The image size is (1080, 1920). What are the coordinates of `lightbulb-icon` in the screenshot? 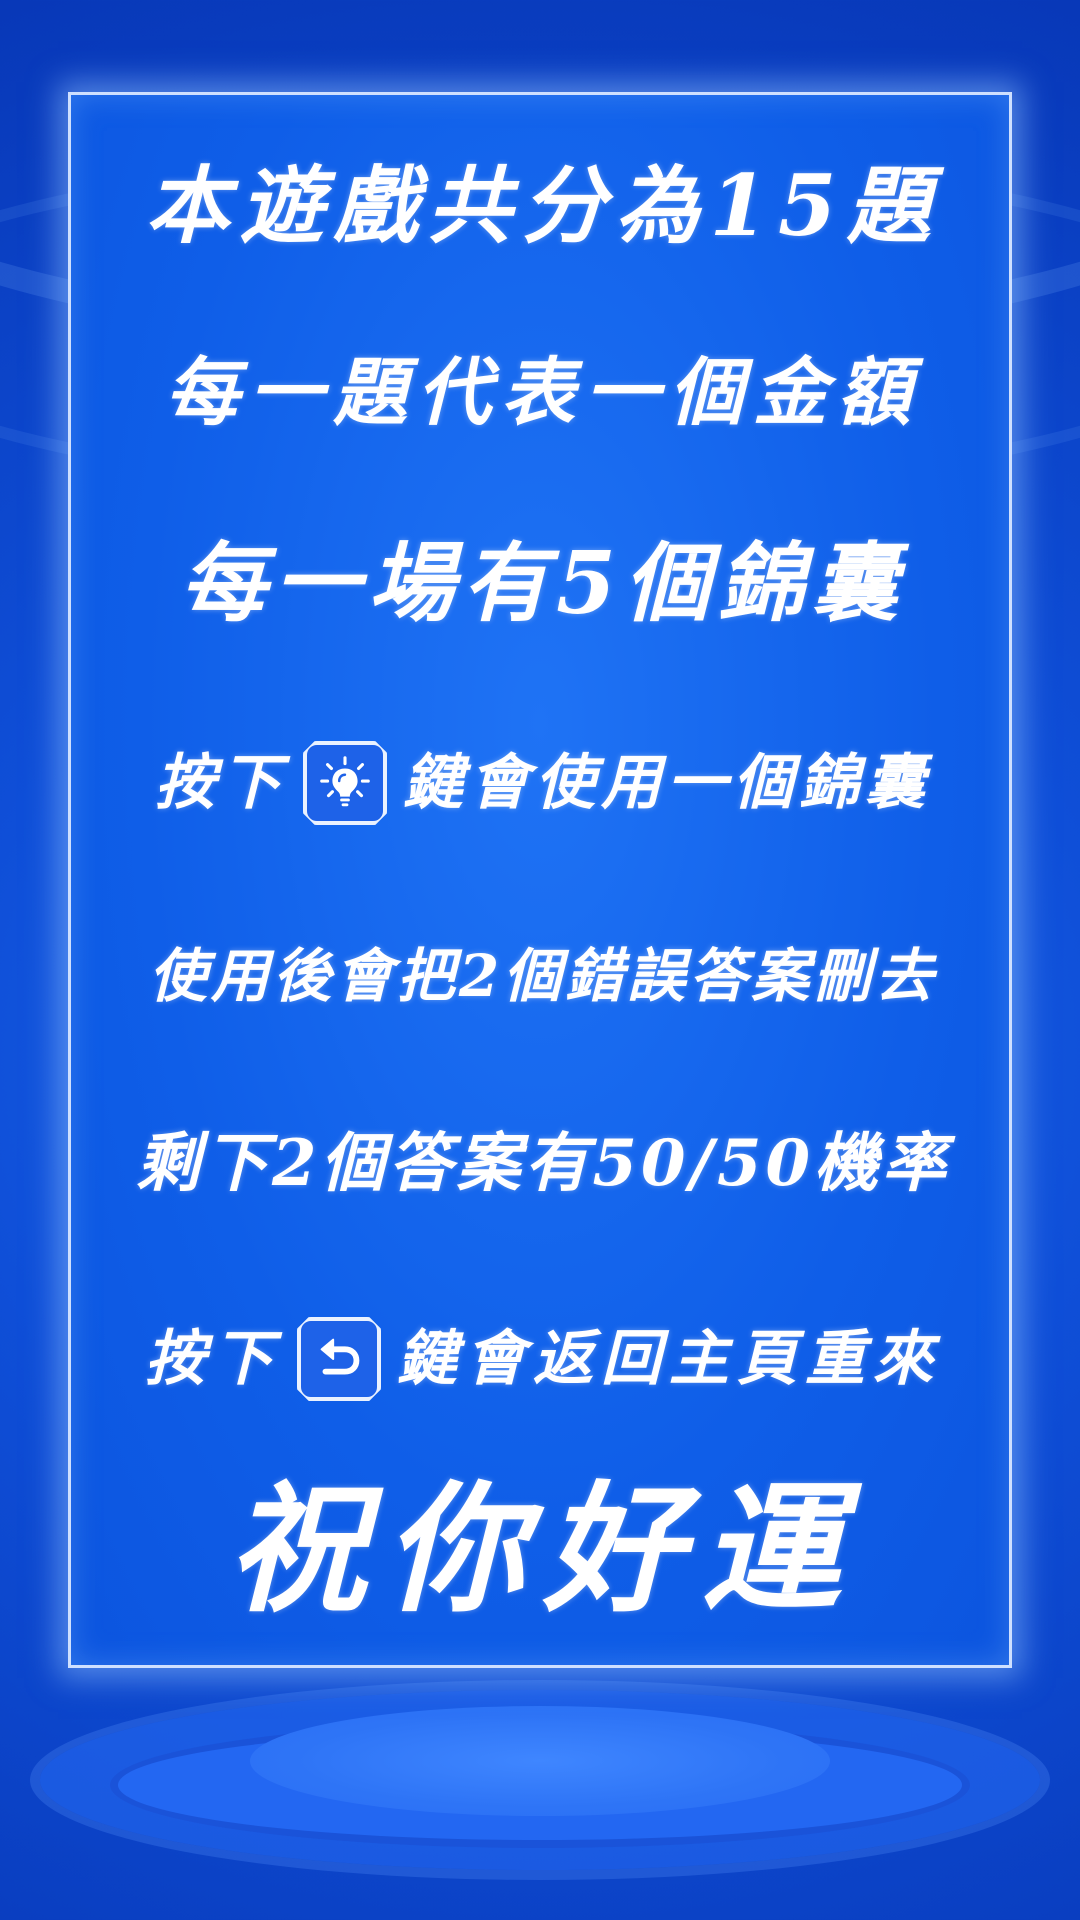 It's located at (345, 781).